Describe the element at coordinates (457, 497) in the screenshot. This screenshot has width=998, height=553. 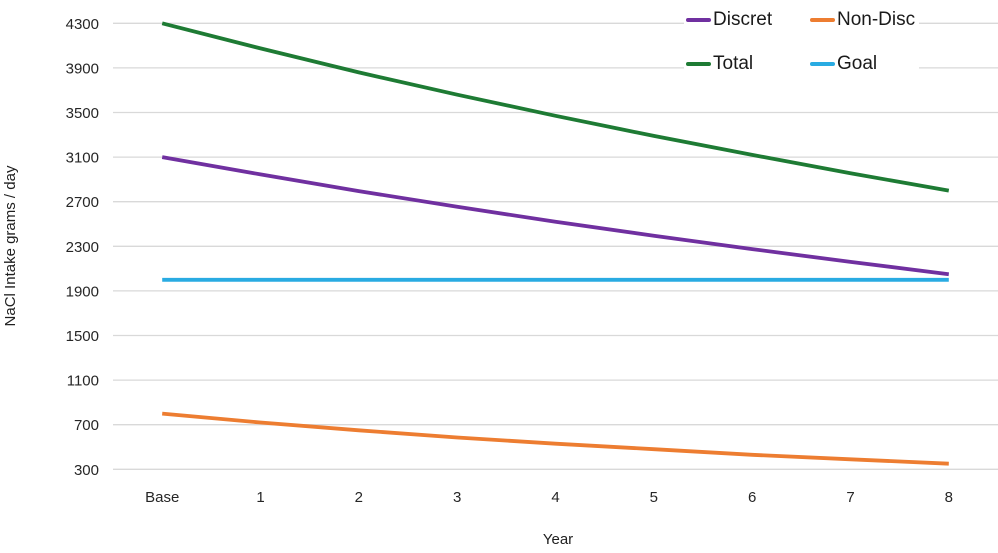
I see `x-tick-label: 3` at that location.